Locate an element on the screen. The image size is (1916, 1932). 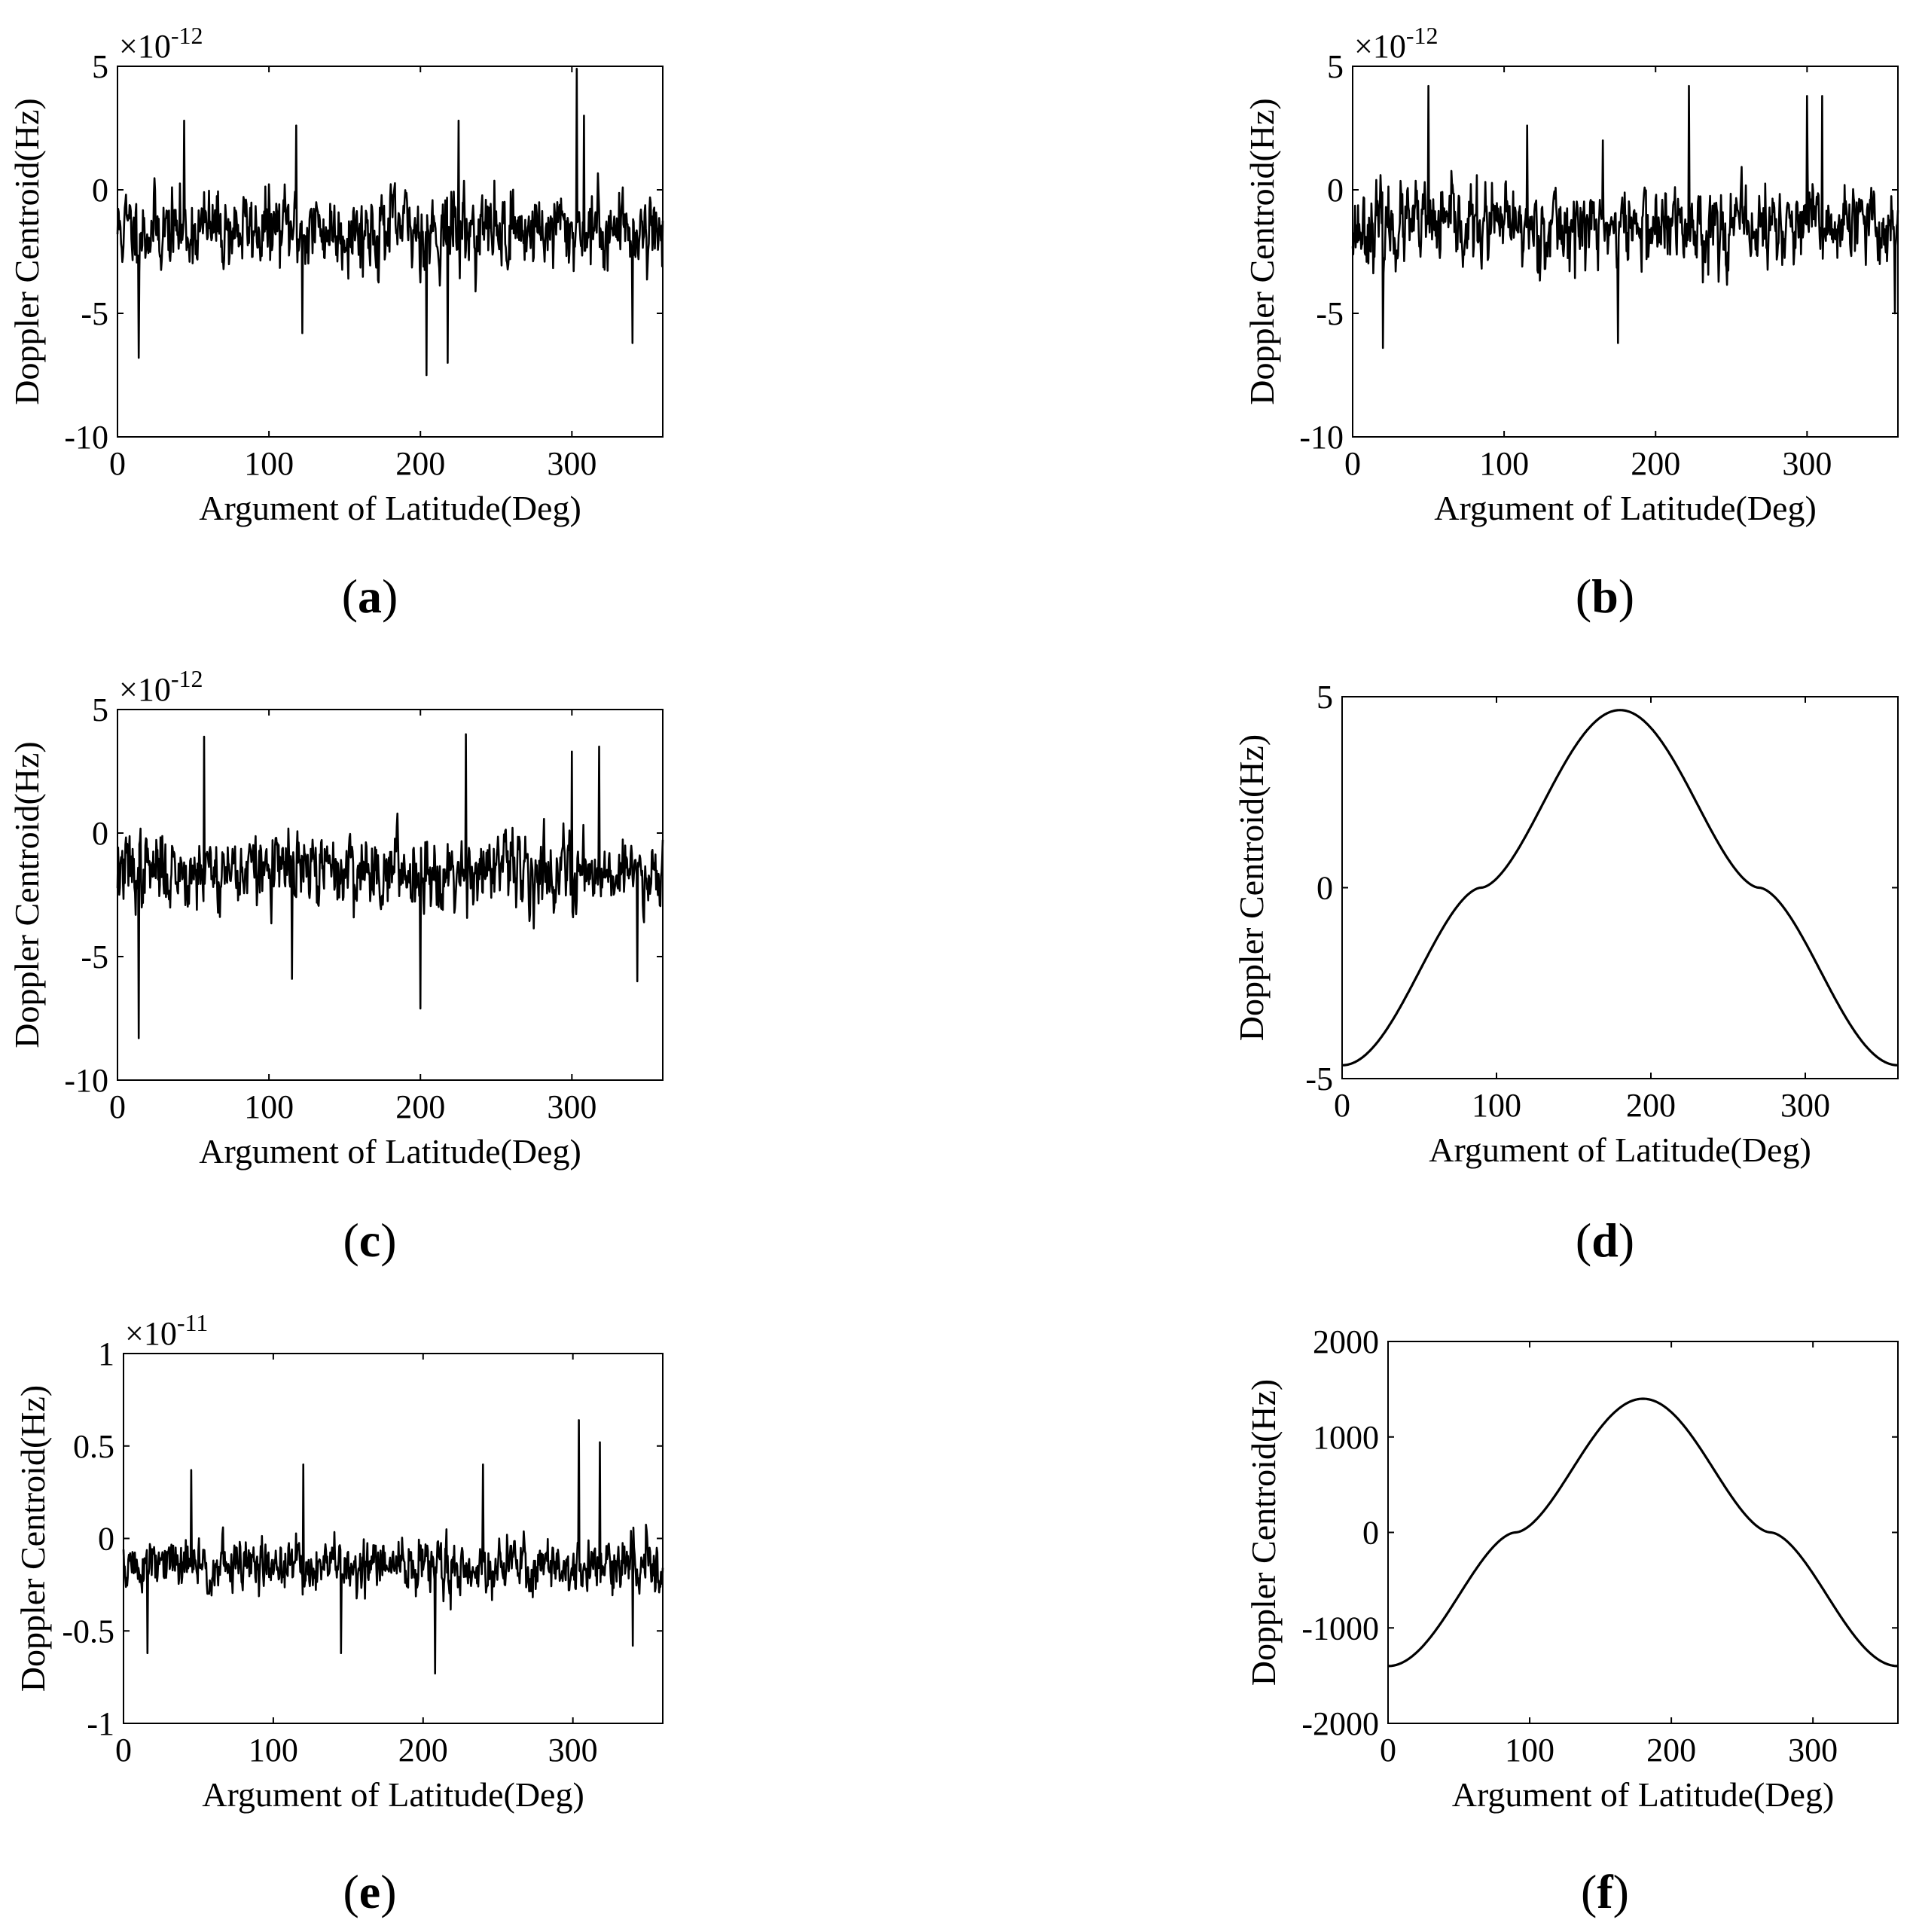
y-tick-label-a: 0 is located at coordinates (100, 191).